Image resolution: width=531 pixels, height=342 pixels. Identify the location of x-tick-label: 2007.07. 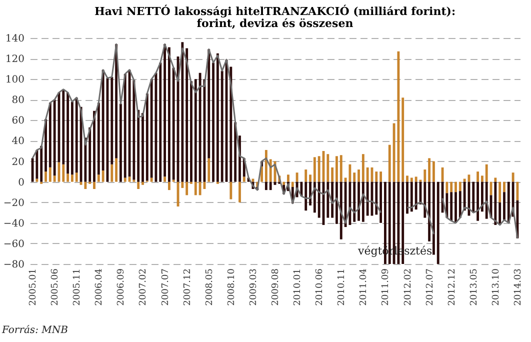
(165, 287).